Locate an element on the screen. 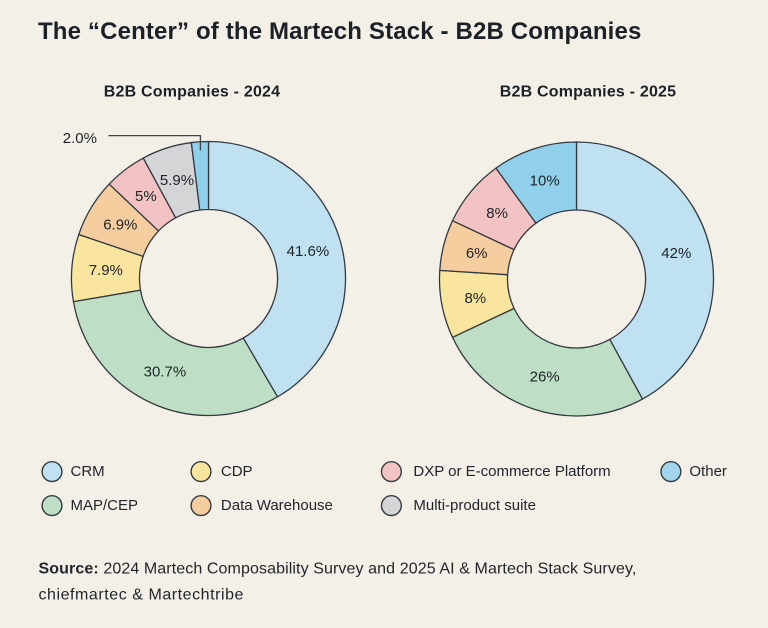  svg-text: 30.7% is located at coordinates (165, 371).